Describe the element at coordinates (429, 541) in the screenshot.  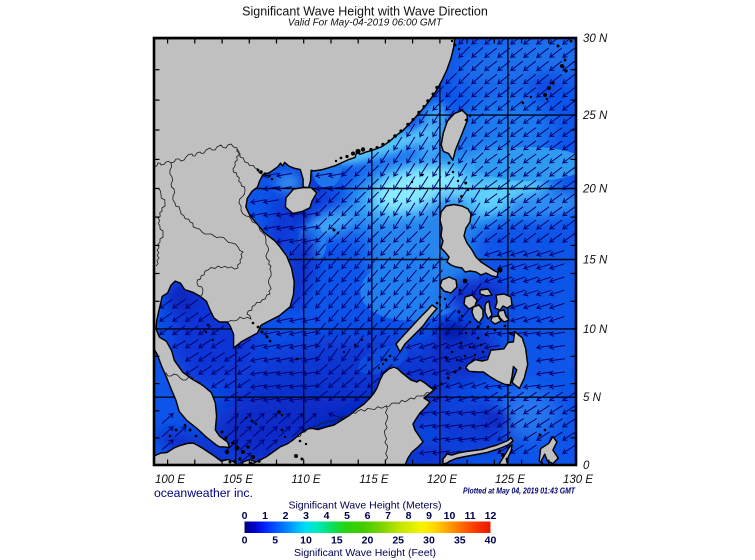
I see `svg-text: 30` at that location.